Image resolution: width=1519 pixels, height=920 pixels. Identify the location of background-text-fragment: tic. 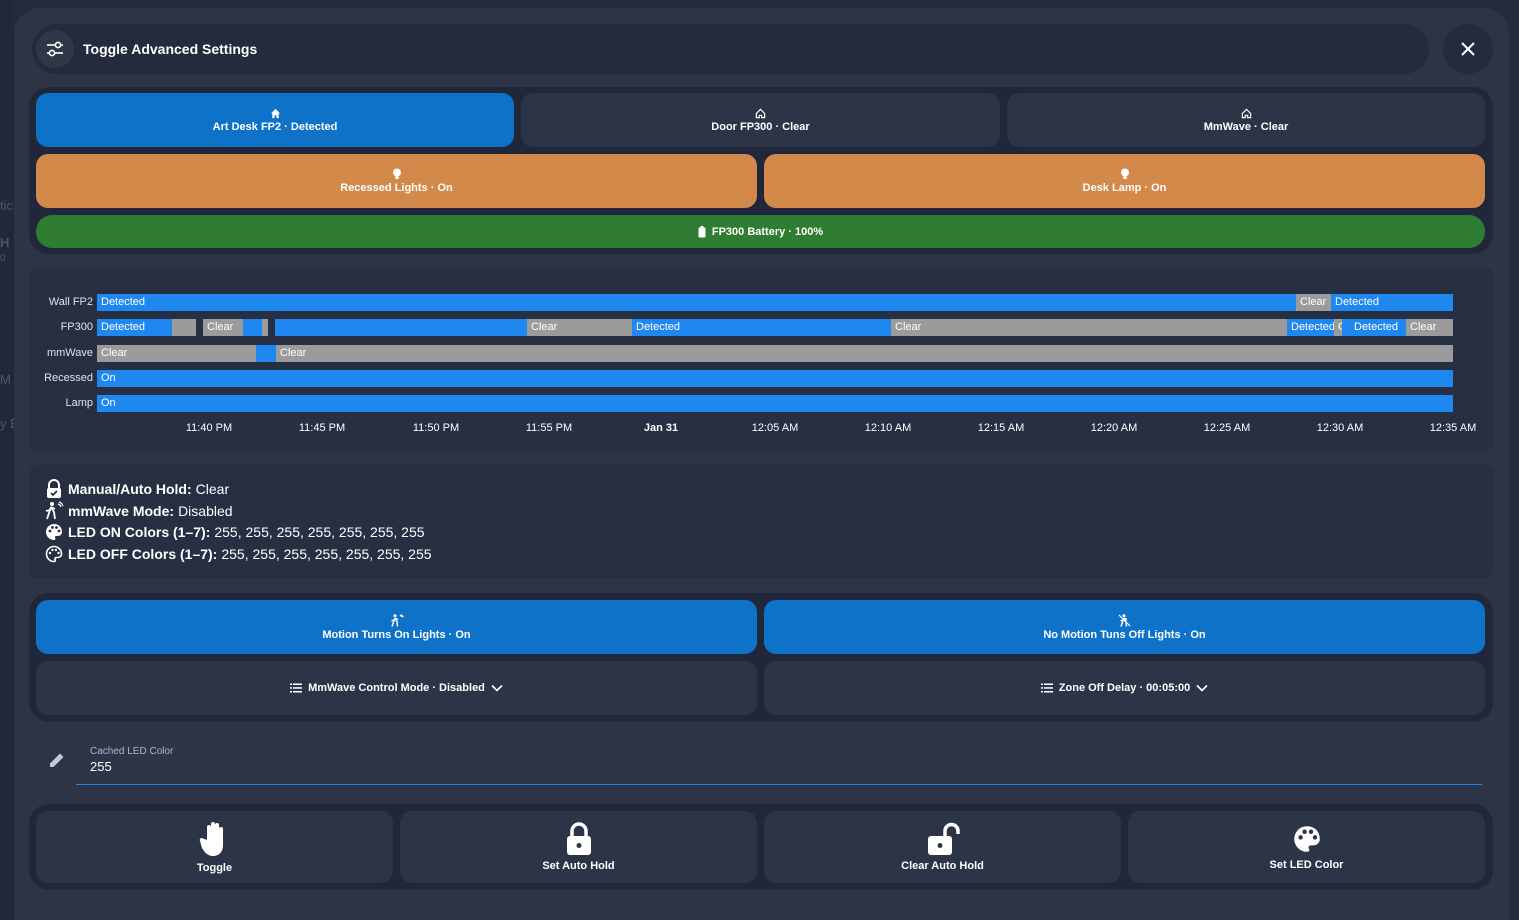
(6, 205).